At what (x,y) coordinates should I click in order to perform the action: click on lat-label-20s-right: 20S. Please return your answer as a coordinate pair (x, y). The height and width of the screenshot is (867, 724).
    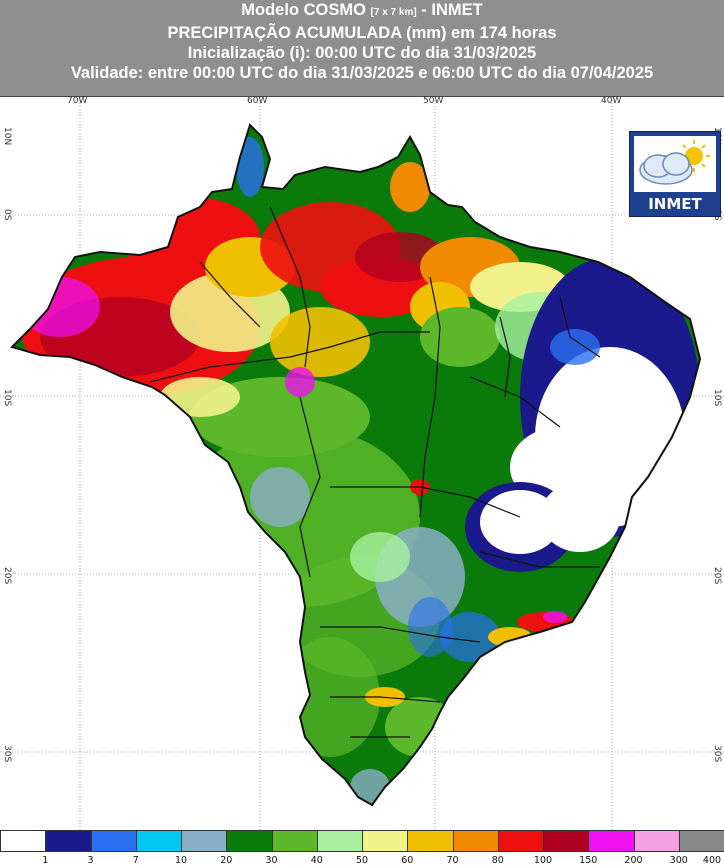
    Looking at the image, I should click on (717, 576).